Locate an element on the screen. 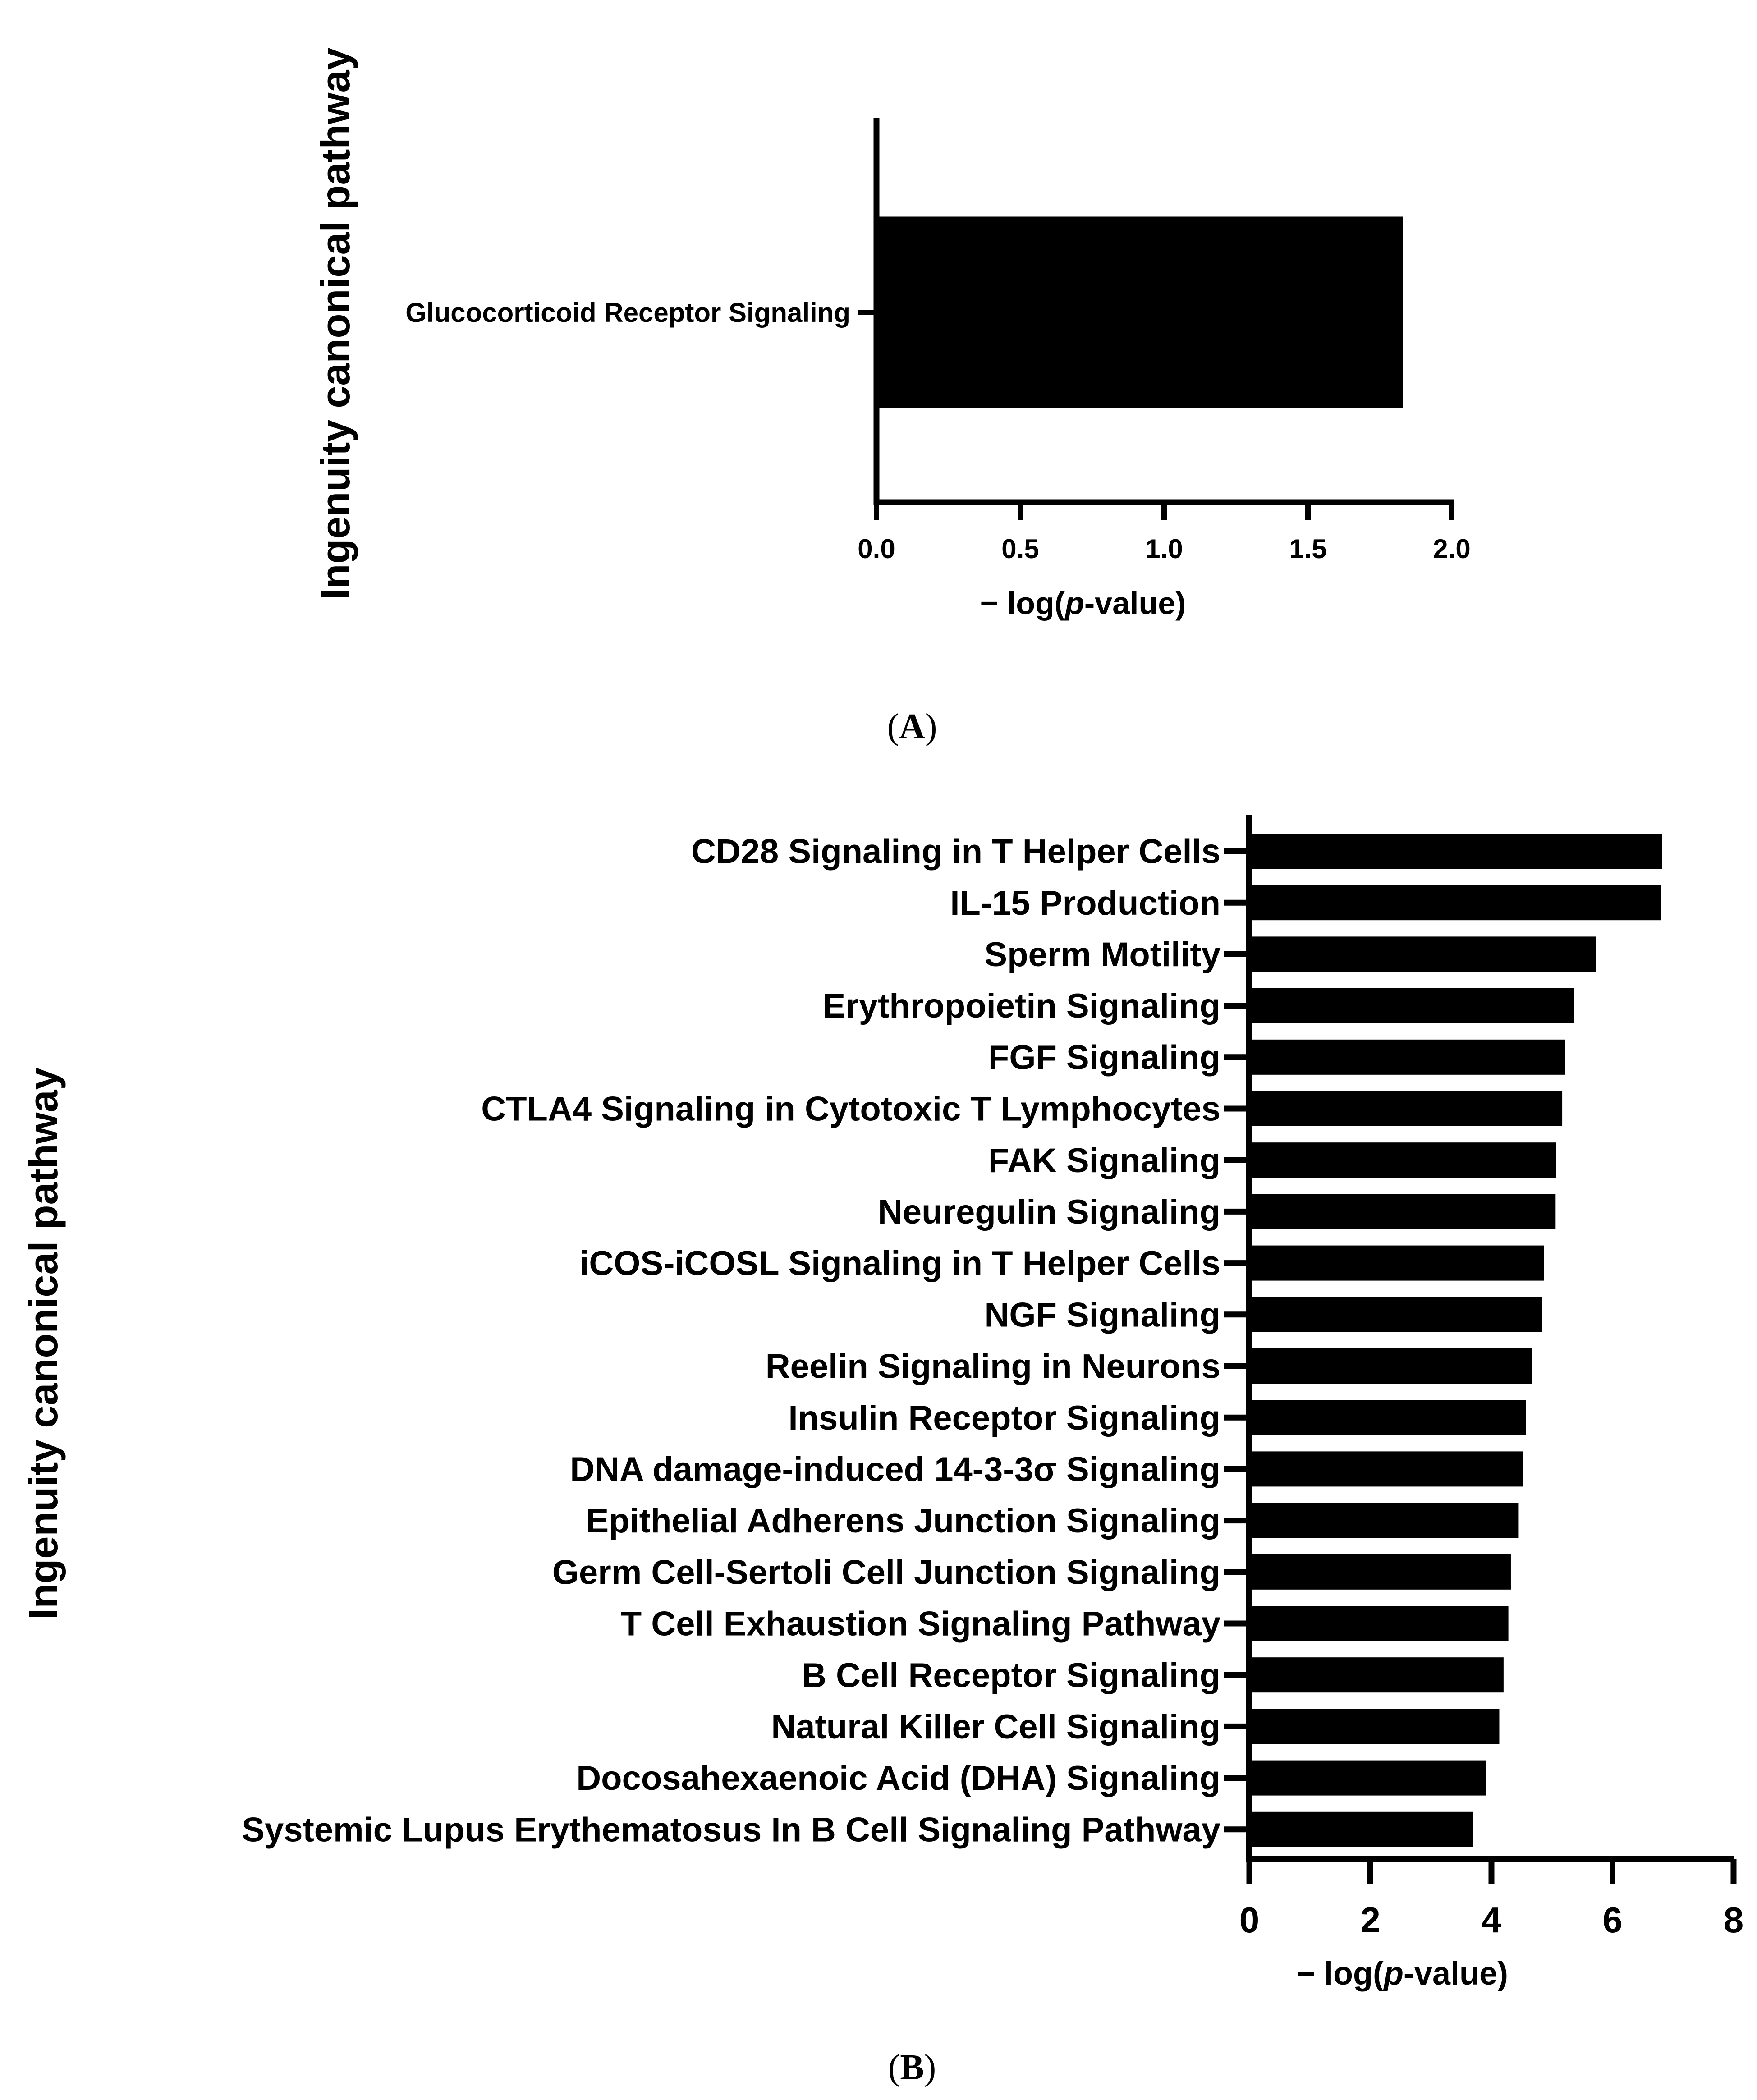 The height and width of the screenshot is (2100, 1757). panel-a-x-ticks: 0.0 0.5 1.0 1.5 2.0 is located at coordinates (1164, 533).